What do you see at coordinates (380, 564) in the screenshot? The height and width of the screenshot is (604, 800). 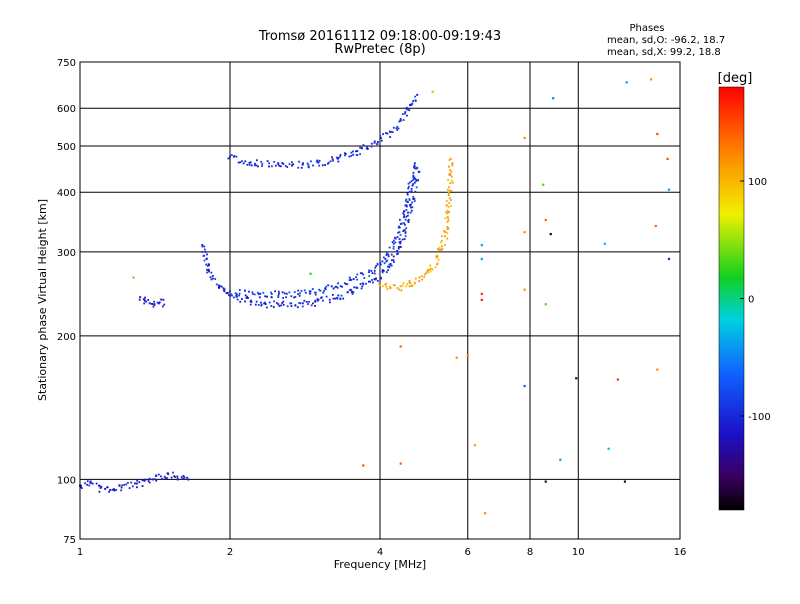 I see `x-axis-label: Frequency [MHz]` at bounding box center [380, 564].